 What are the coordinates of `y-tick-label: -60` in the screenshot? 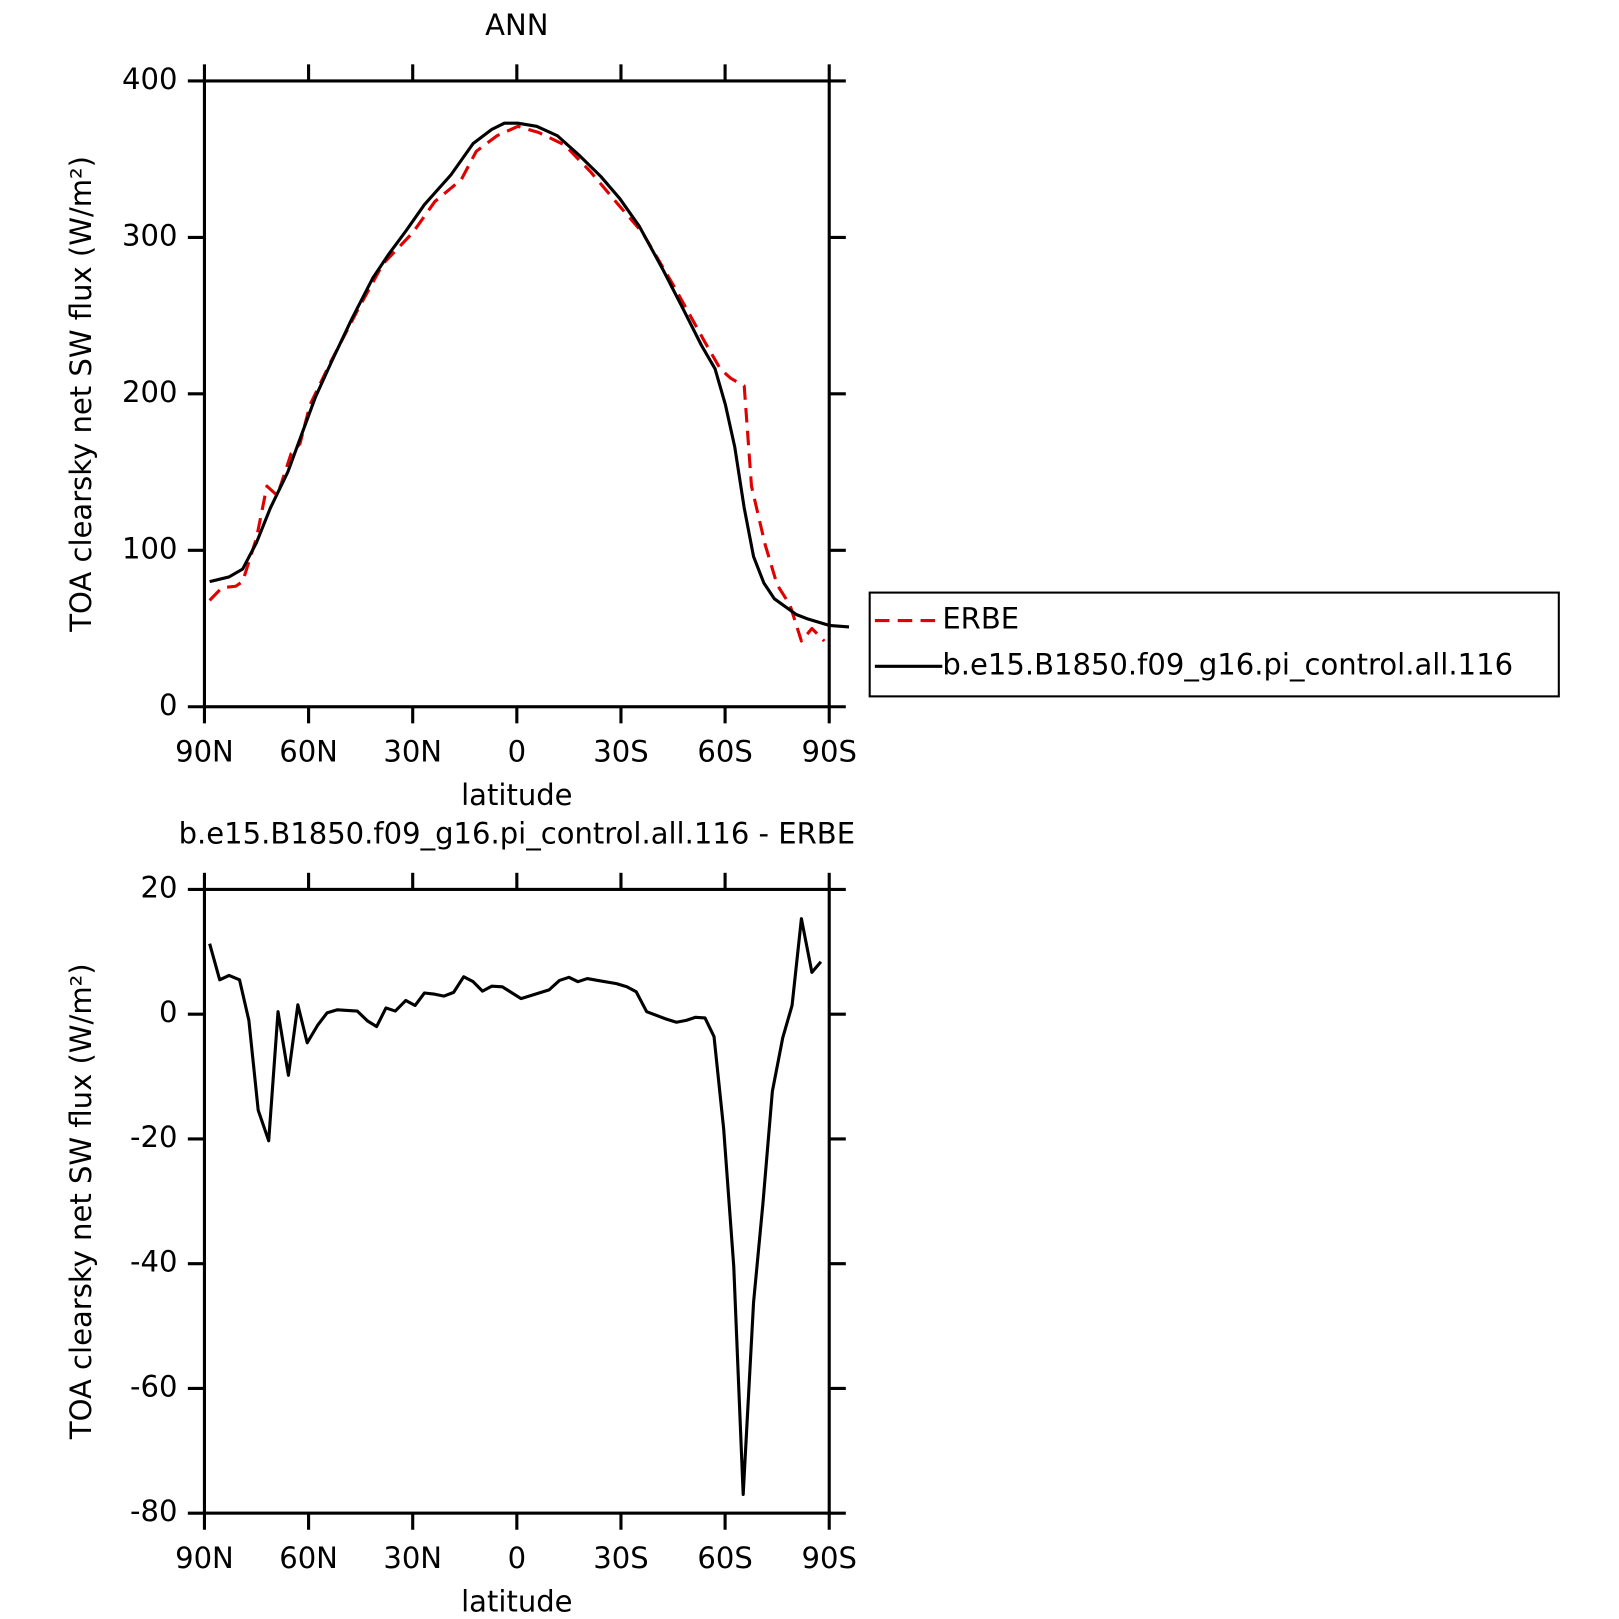 It's located at (153, 1386).